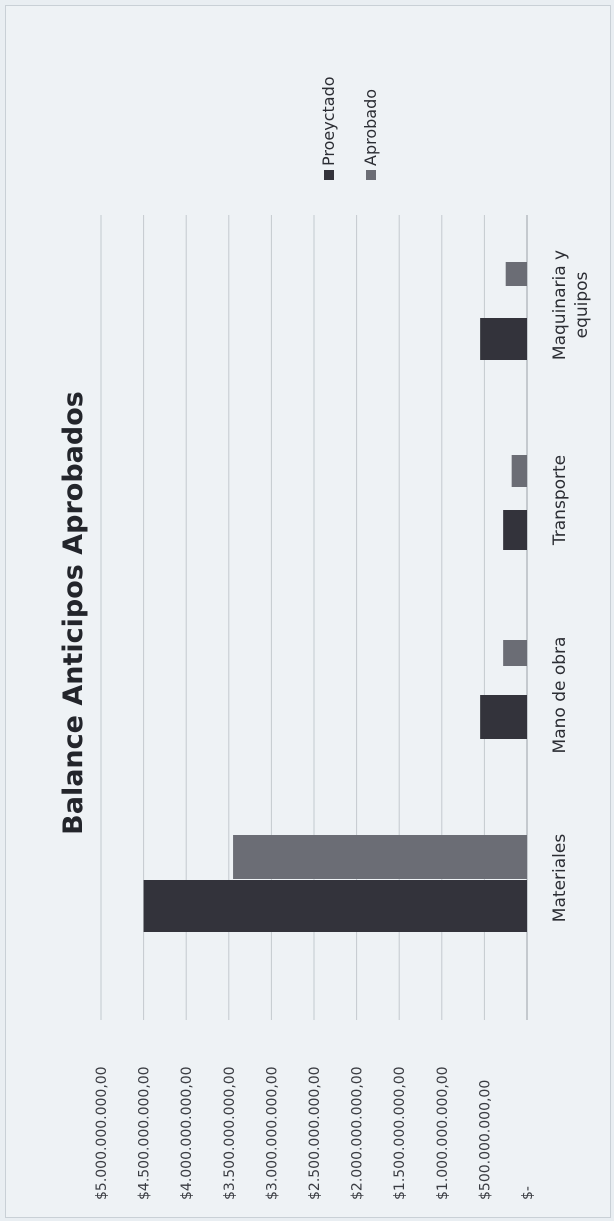 The width and height of the screenshot is (614, 1221). I want to click on y-tick-label: $3.500.000.000,00, so click(230, 1133).